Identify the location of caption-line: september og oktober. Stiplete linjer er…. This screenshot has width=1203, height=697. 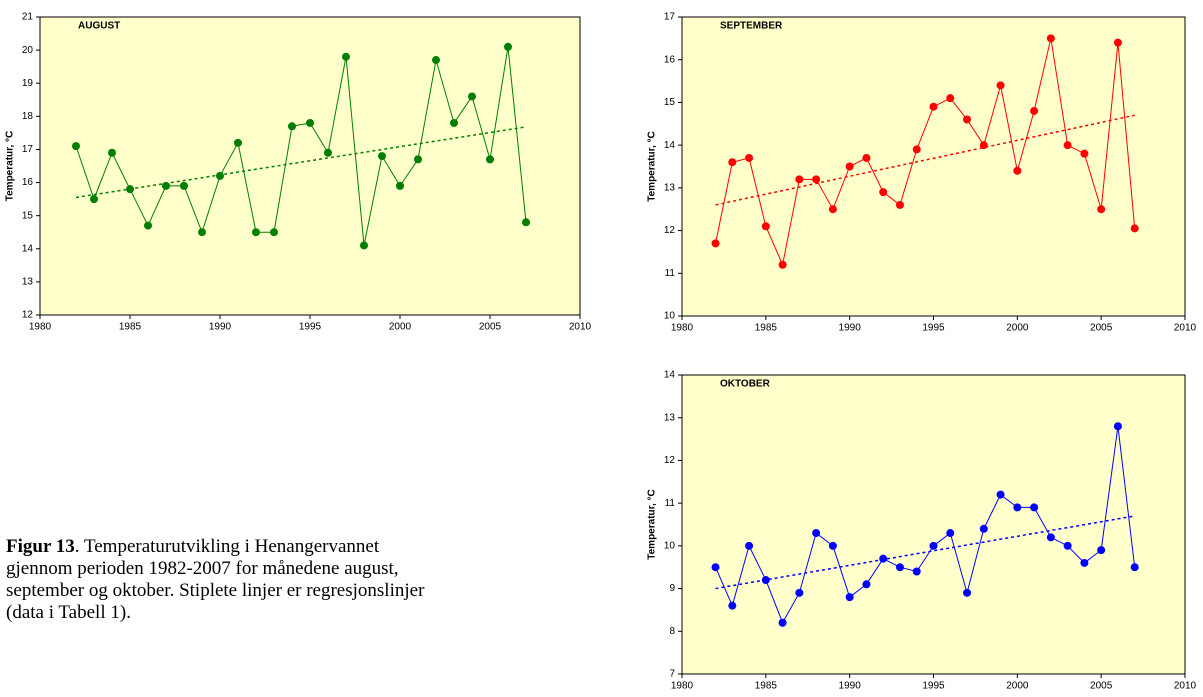
(215, 590).